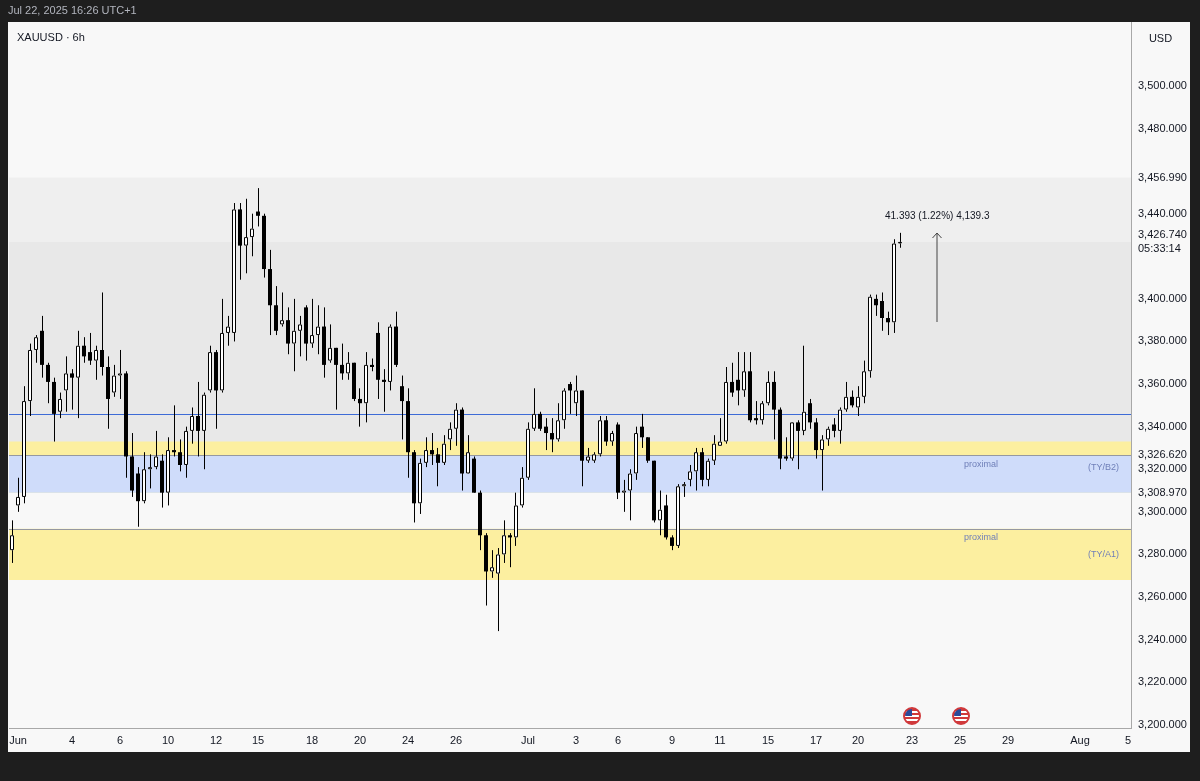 Image resolution: width=1200 pixels, height=781 pixels. What do you see at coordinates (1162, 176) in the screenshot?
I see `y-tick-label: 3,456.990` at bounding box center [1162, 176].